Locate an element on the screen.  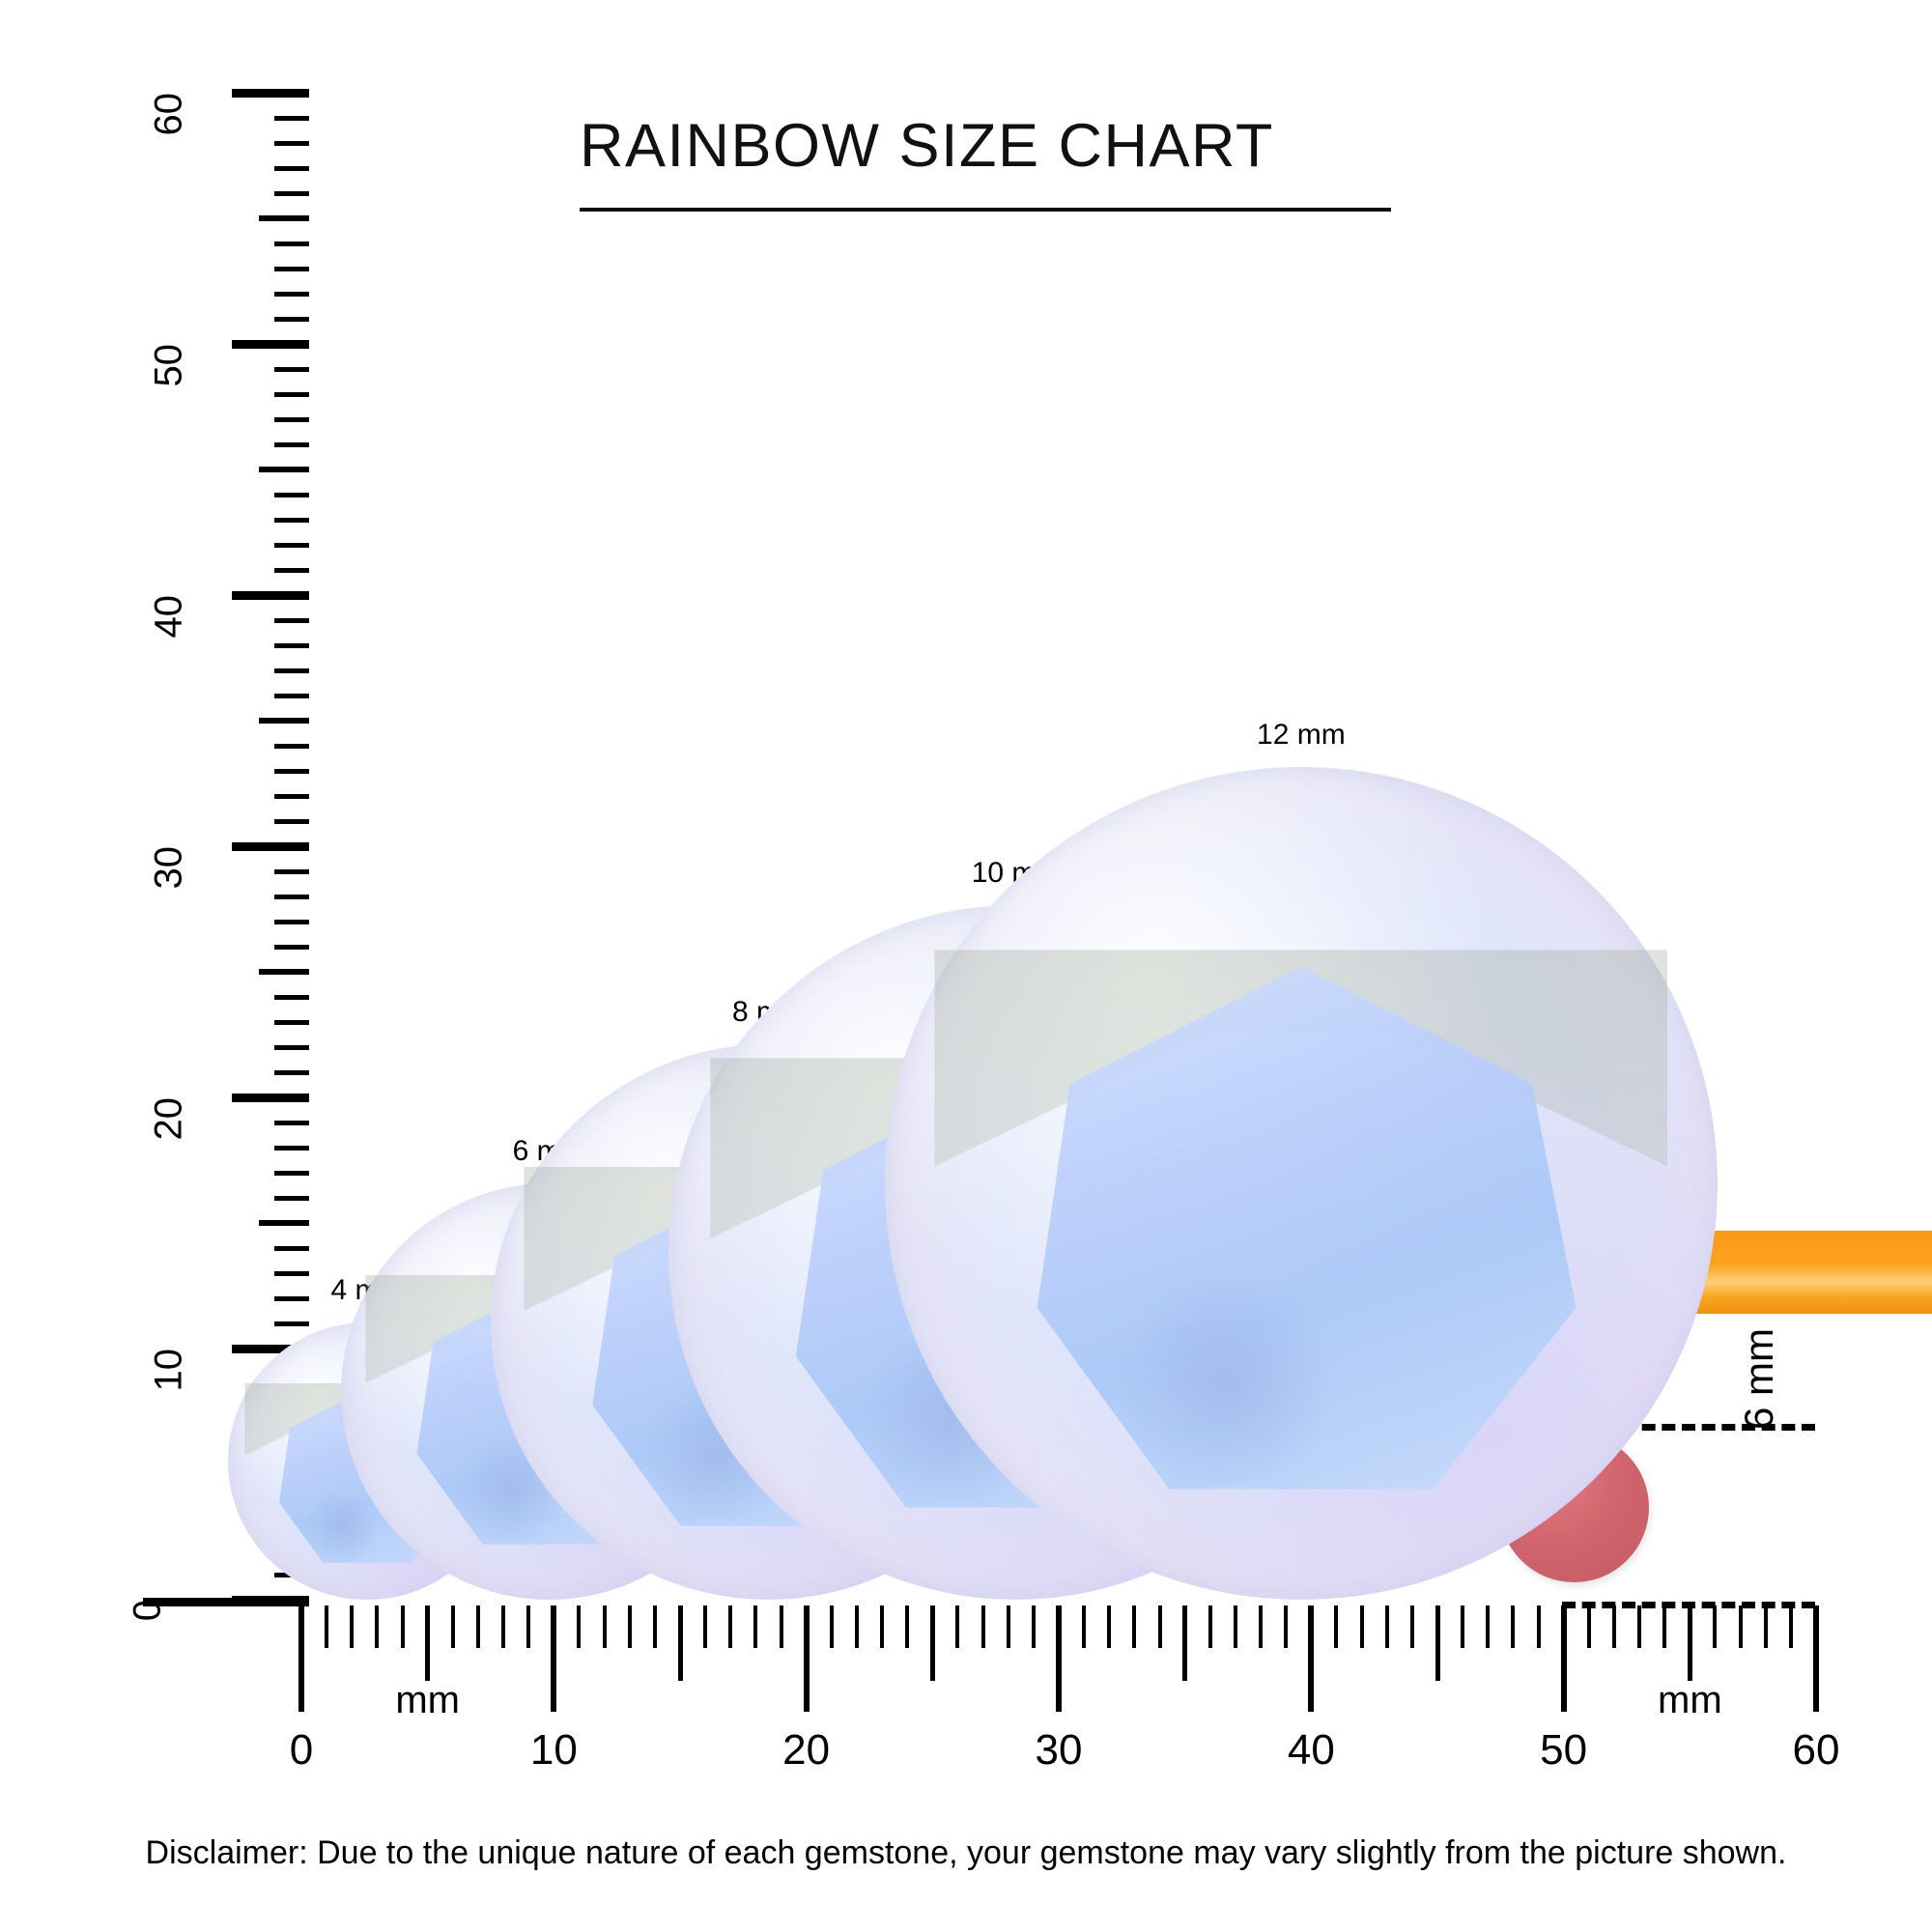
vertical-ruler-label: 10 is located at coordinates (168, 1370).